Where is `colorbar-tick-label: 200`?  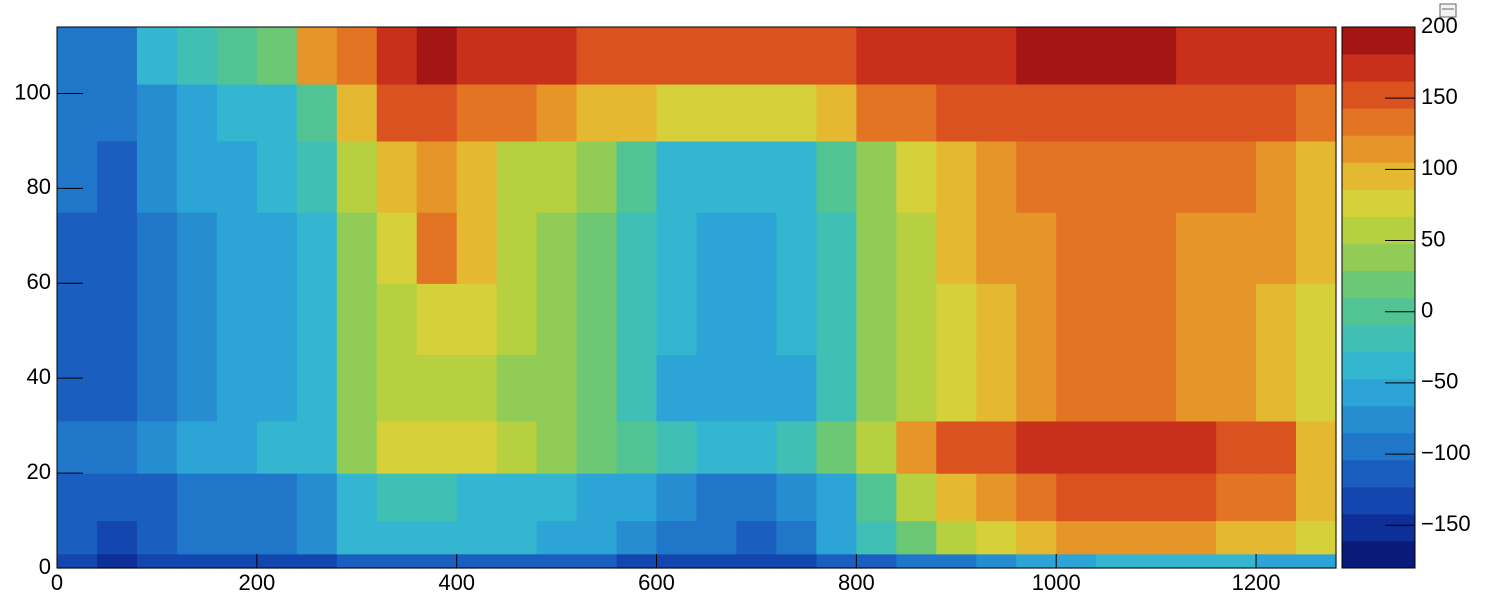 colorbar-tick-label: 200 is located at coordinates (1439, 25).